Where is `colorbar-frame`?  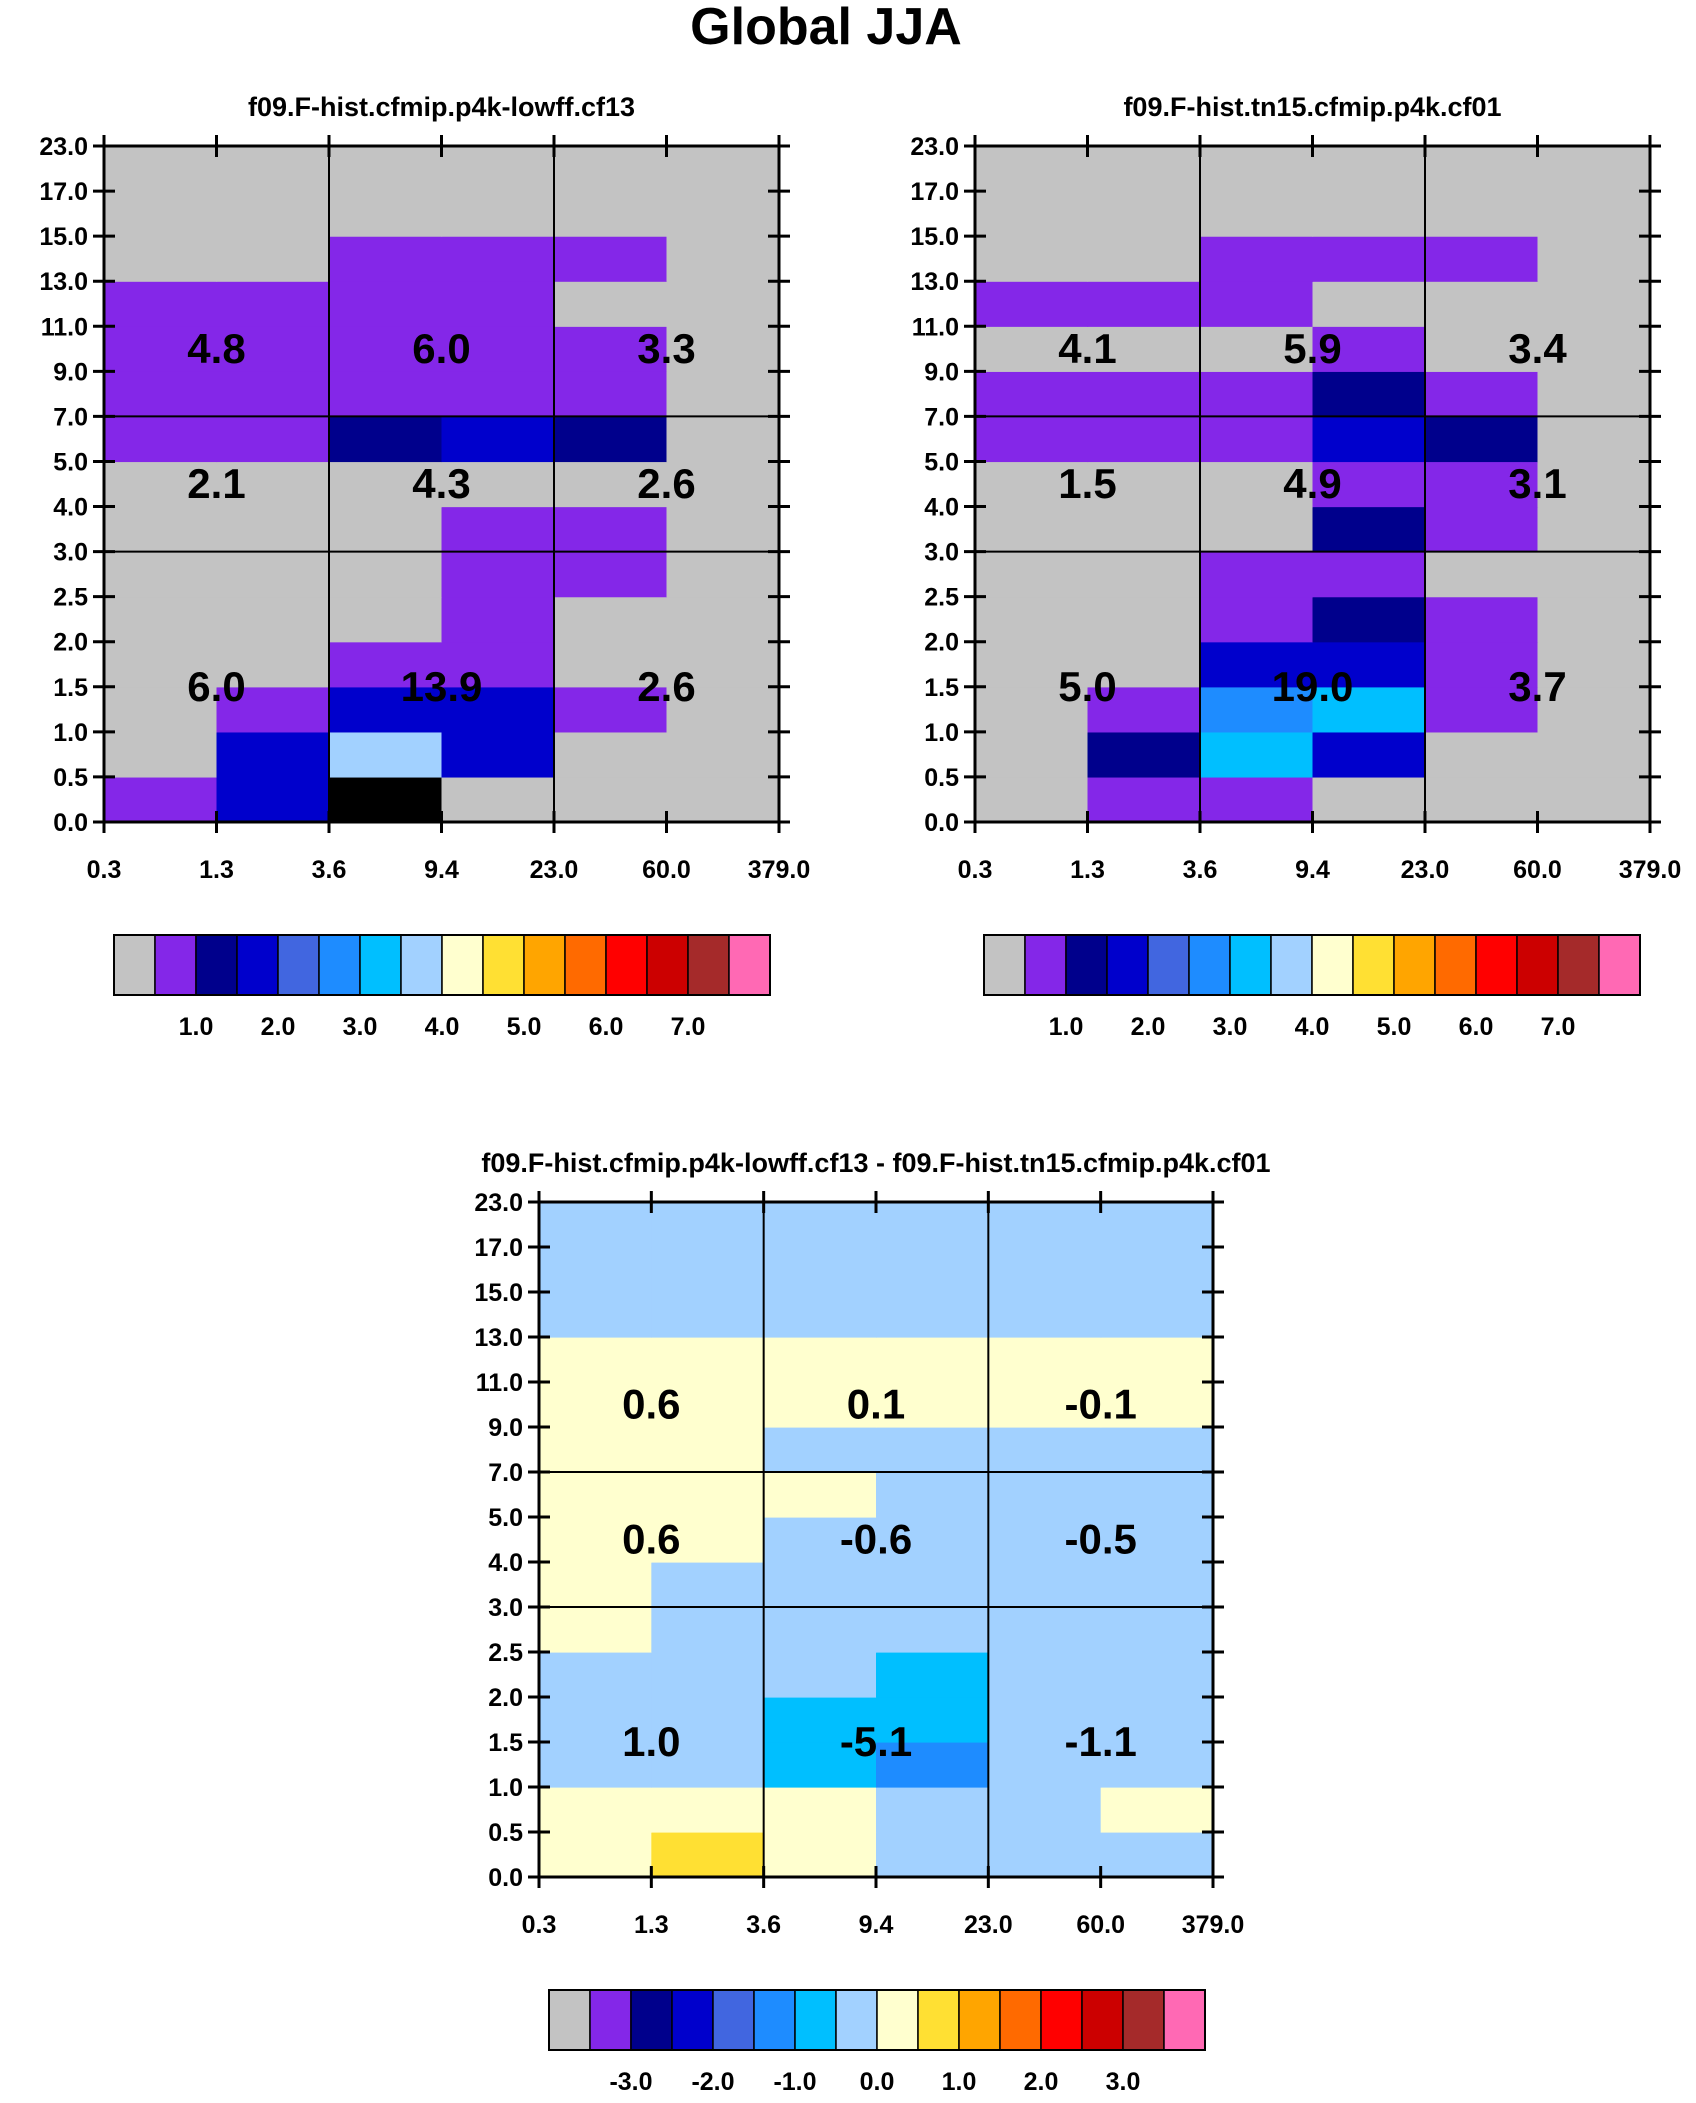 colorbar-frame is located at coordinates (1312, 965).